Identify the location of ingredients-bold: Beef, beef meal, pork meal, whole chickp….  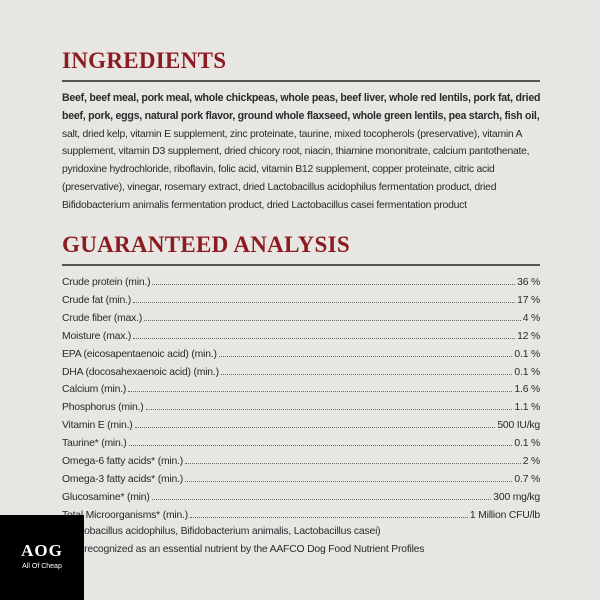
(301, 107).